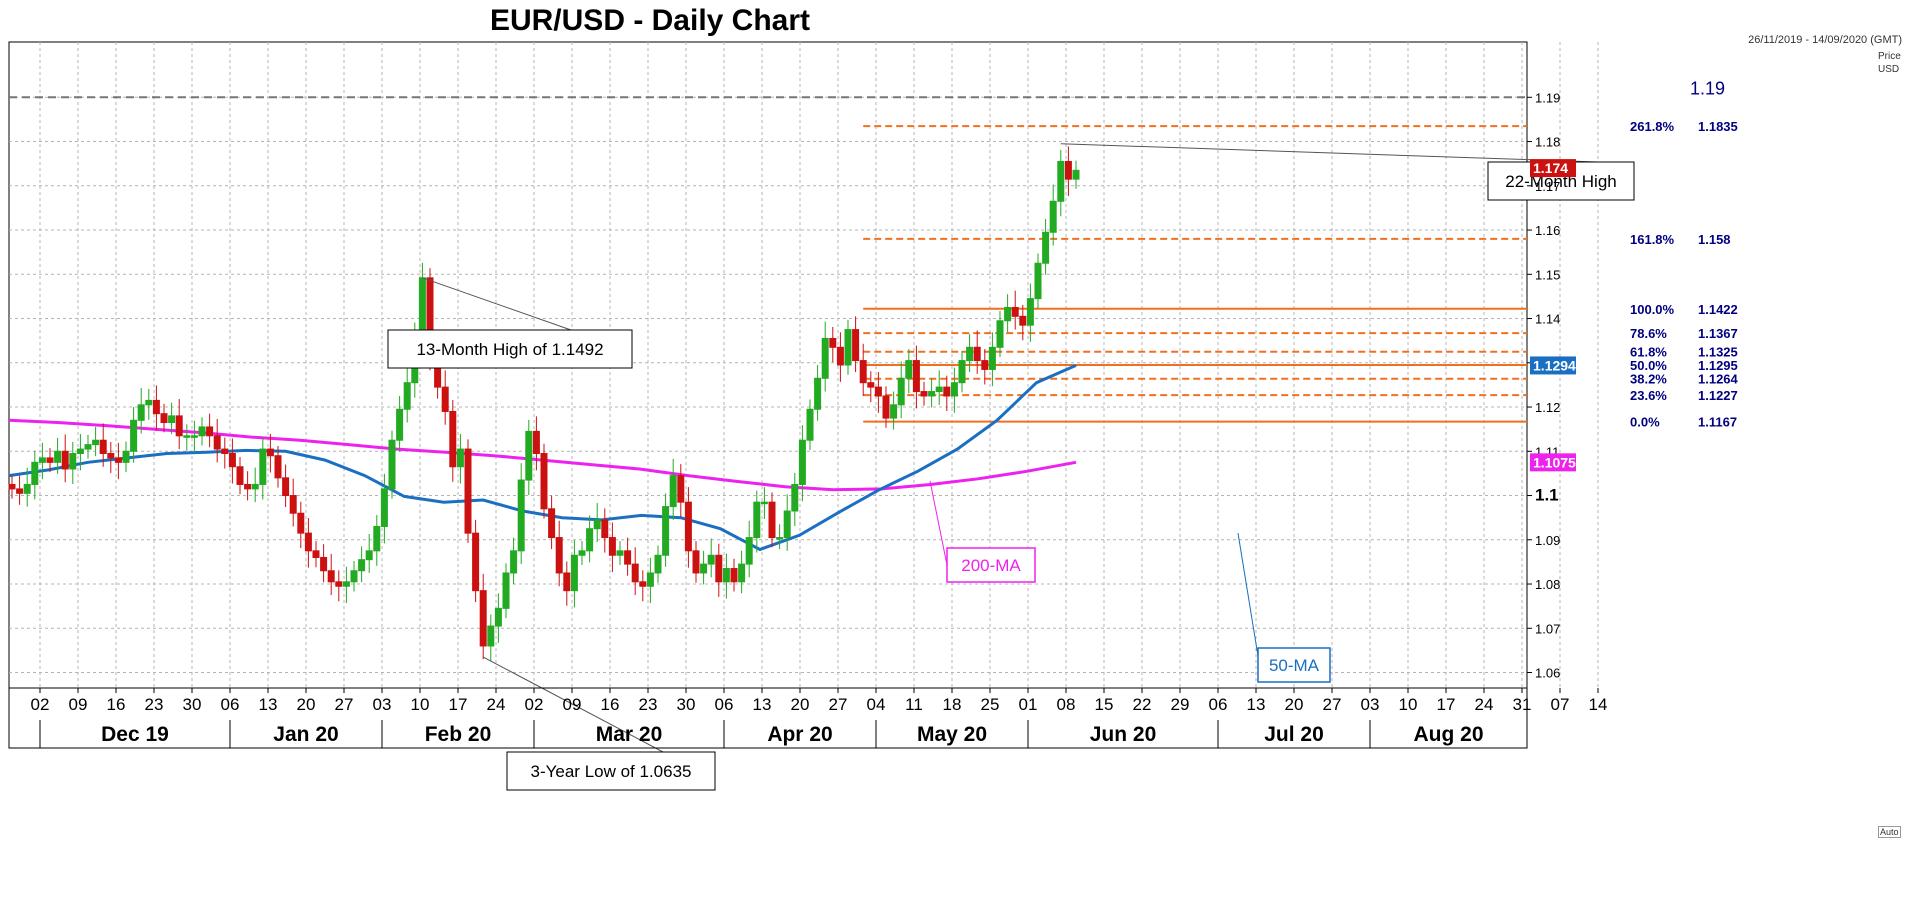  Describe the element at coordinates (1448, 734) in the screenshot. I see `month-label: Aug 20` at that location.